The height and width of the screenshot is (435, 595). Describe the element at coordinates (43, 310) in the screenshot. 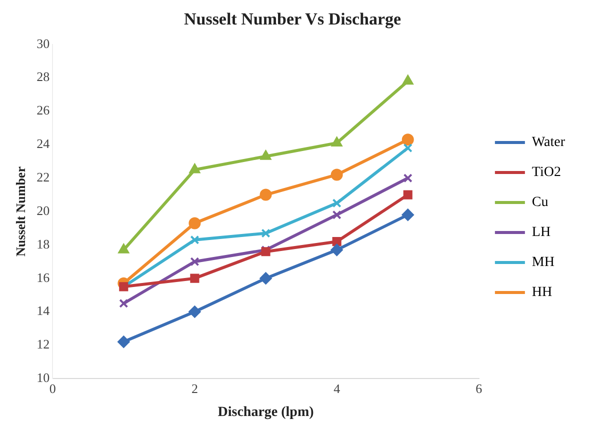

I see `y-tick-label: 14` at that location.